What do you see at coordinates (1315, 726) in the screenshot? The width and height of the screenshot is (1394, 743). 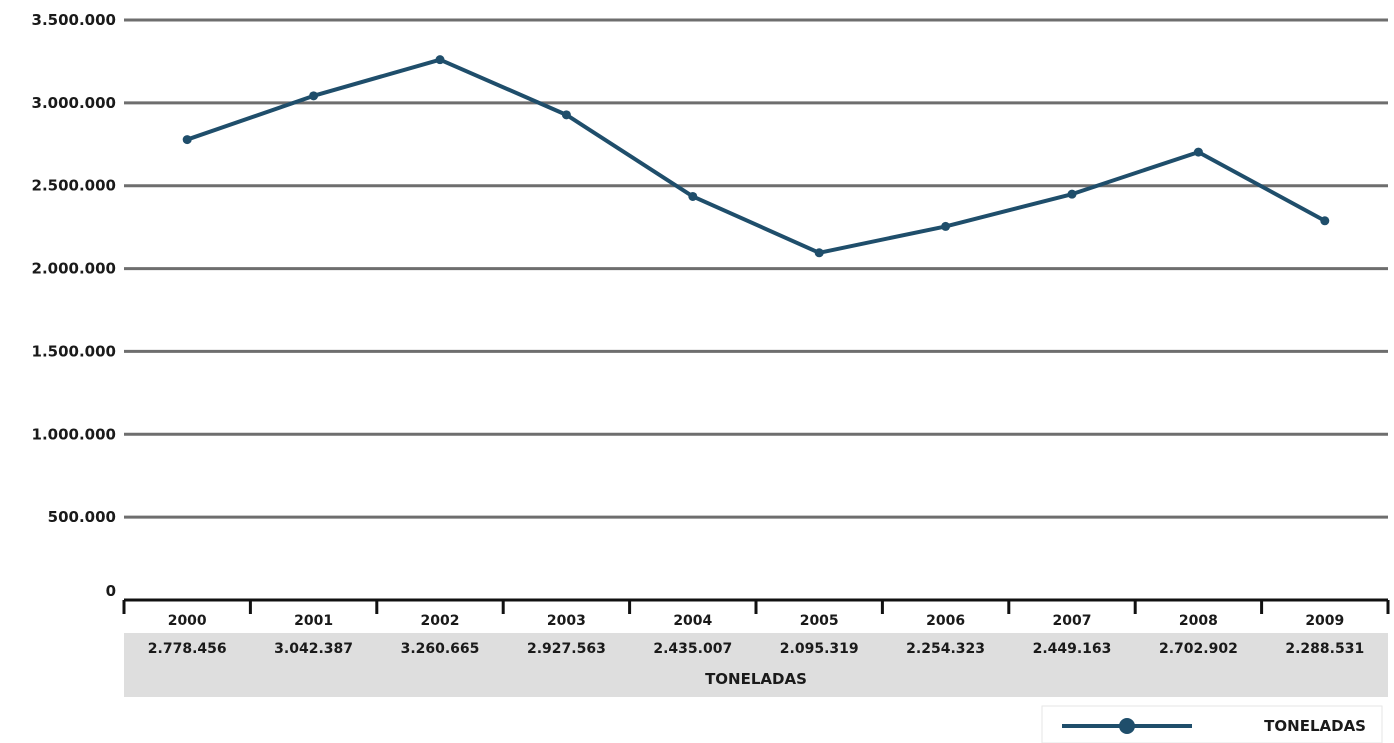 I see `legend-label: TONELADAS` at bounding box center [1315, 726].